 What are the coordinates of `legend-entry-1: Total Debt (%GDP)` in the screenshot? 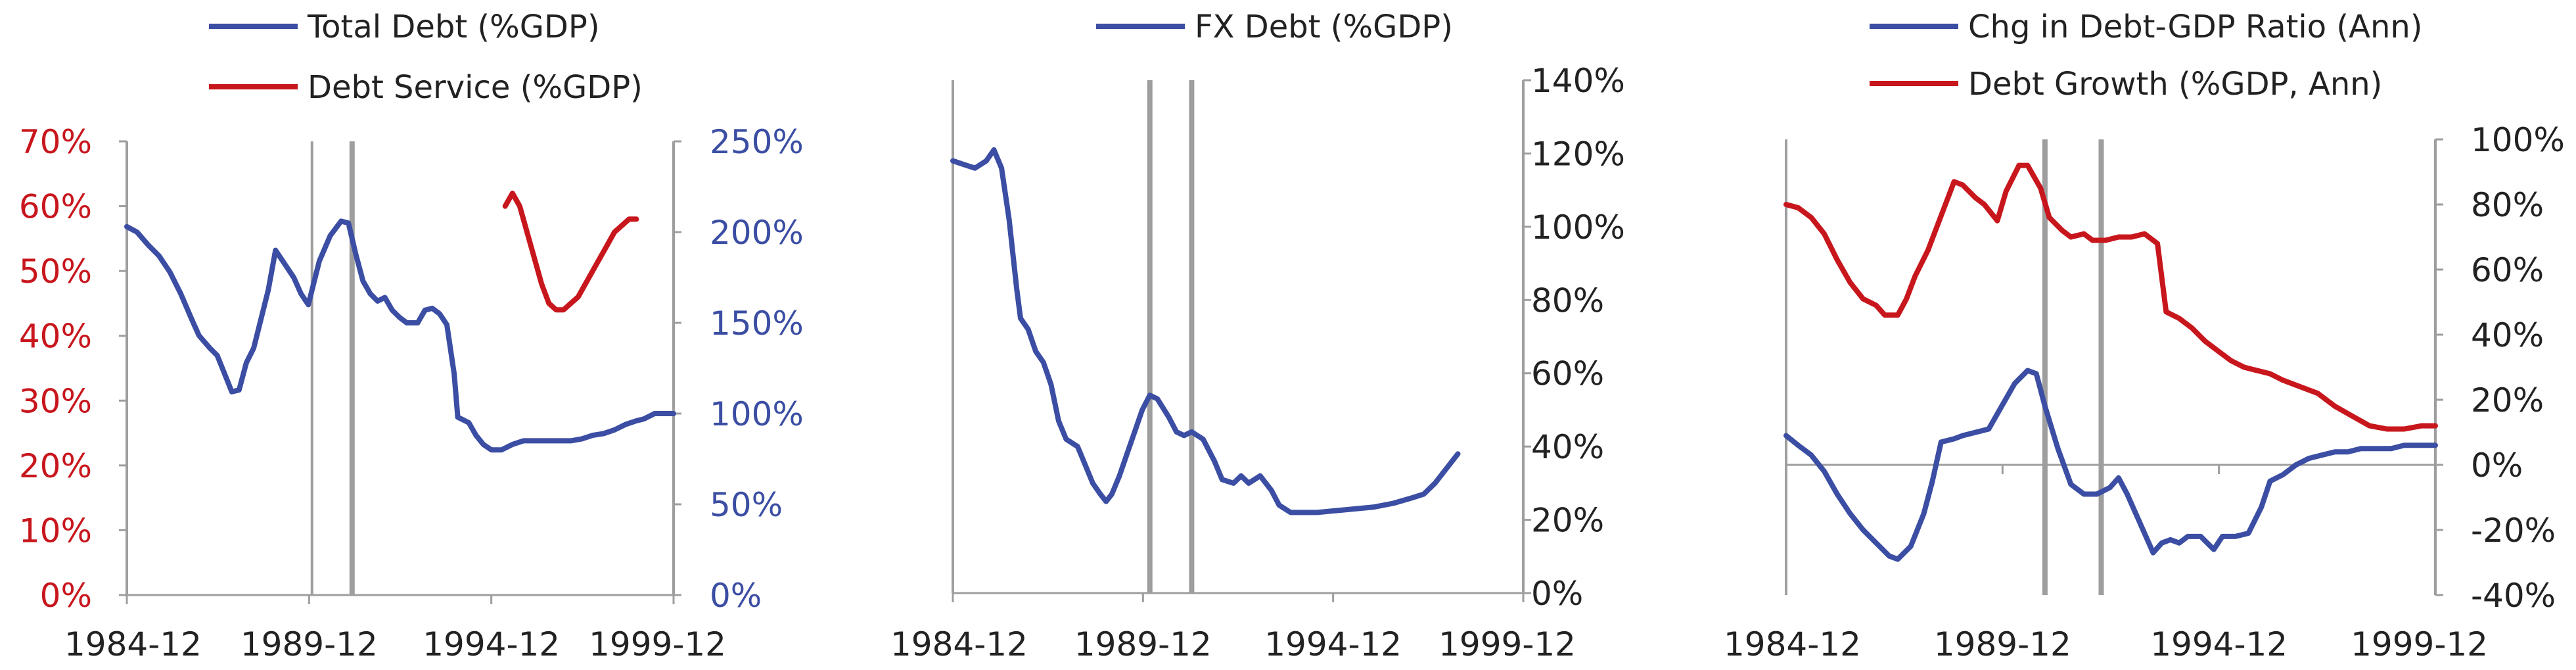 It's located at (405, 27).